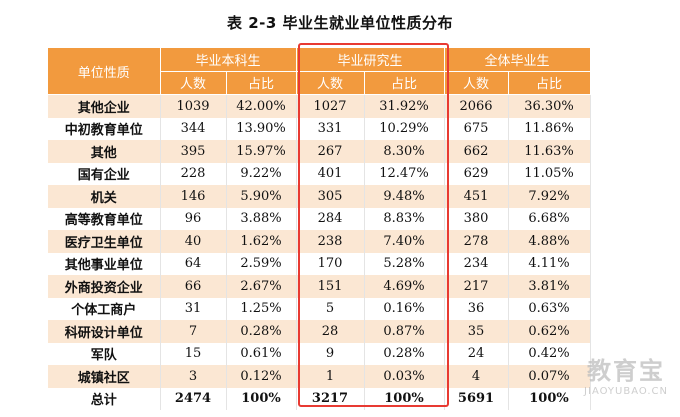  Describe the element at coordinates (261, 196) in the screenshot. I see `cell-undergrad-ratio: 5.90%` at that location.